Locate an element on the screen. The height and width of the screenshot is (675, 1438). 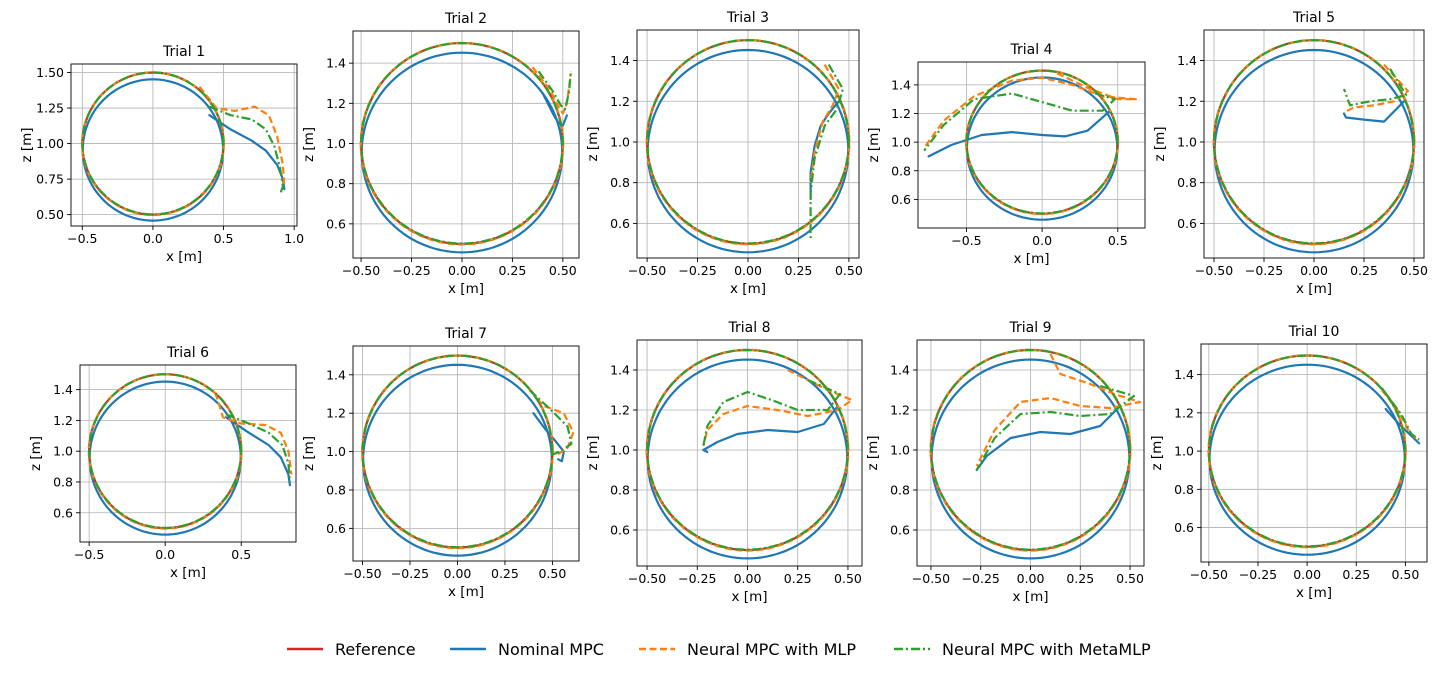
subplot-title: Trial 8 is located at coordinates (749, 328).